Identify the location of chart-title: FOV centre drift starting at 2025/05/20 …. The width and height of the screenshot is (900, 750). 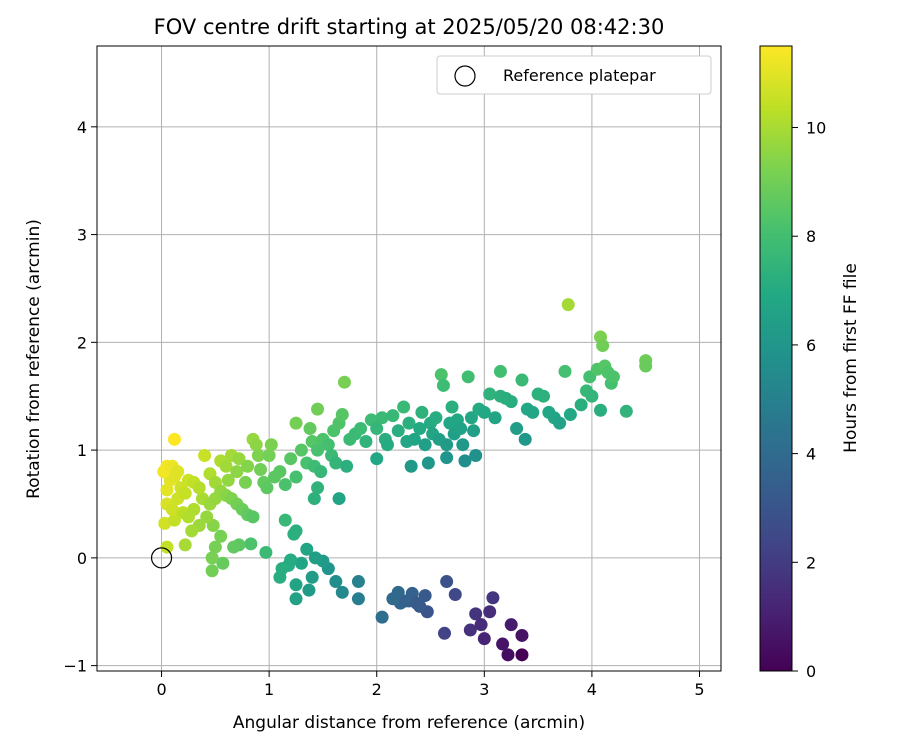
(409, 27).